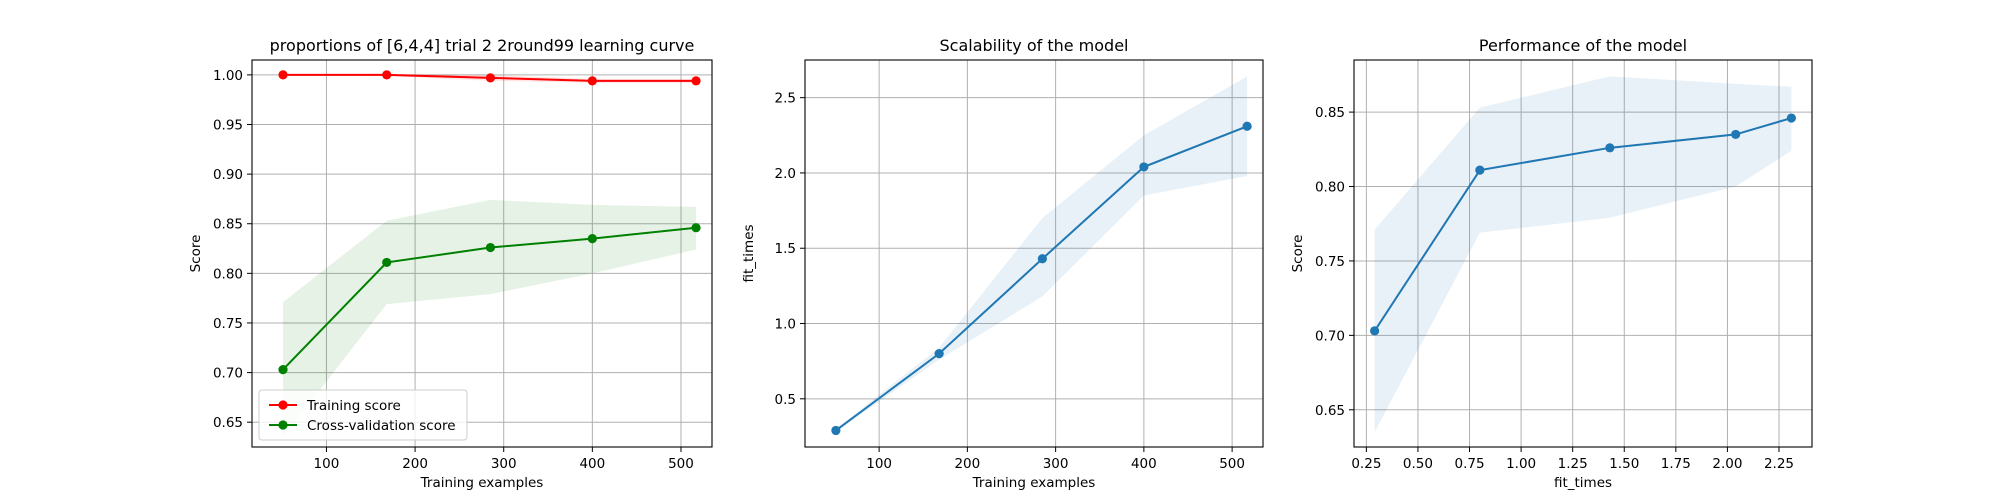 The width and height of the screenshot is (2000, 500). I want to click on learning-curve-y-tick-label: 0.95, so click(228, 126).